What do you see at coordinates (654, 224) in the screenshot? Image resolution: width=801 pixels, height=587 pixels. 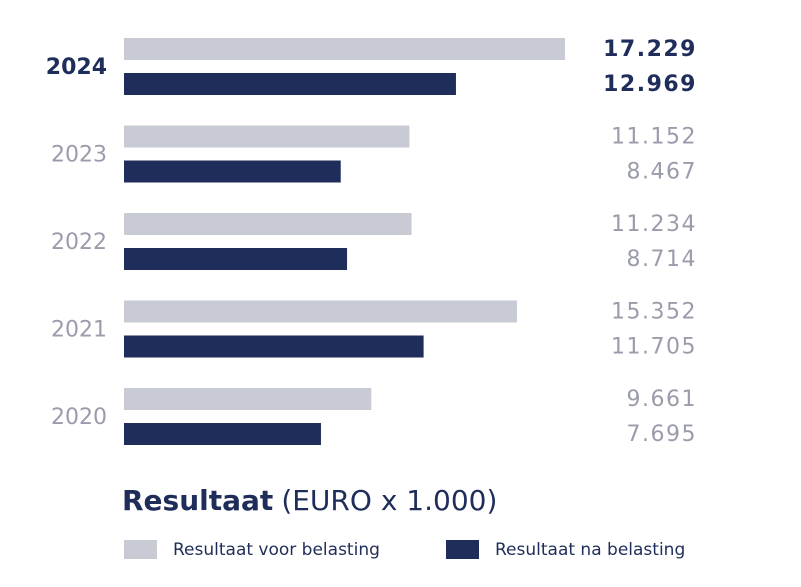 I see `value-label: 11.234` at bounding box center [654, 224].